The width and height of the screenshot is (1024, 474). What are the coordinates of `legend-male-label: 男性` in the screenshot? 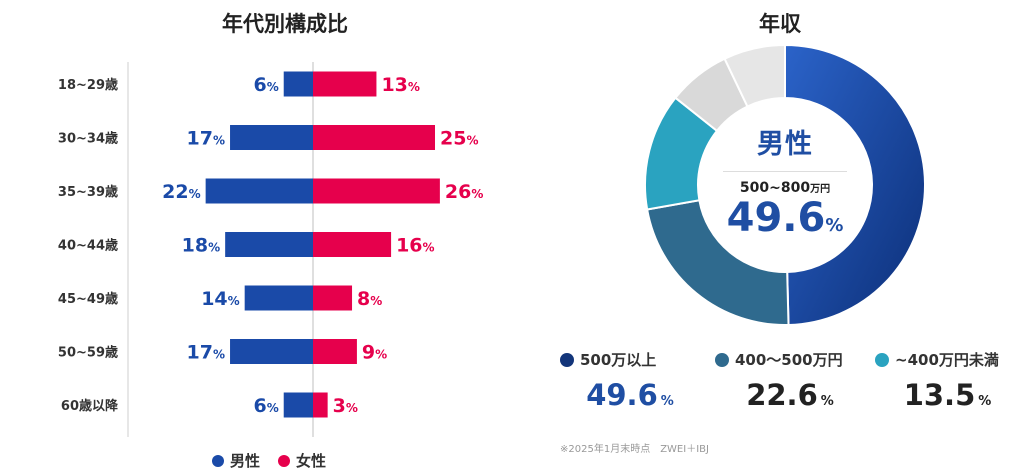 It's located at (245, 461).